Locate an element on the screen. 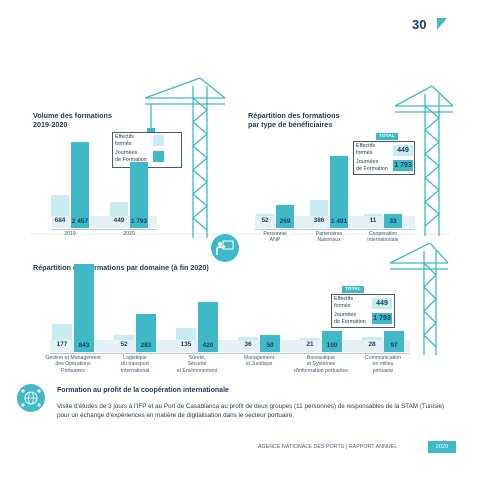 The width and height of the screenshot is (480, 480). chart3-label-journees: 97 is located at coordinates (394, 346).